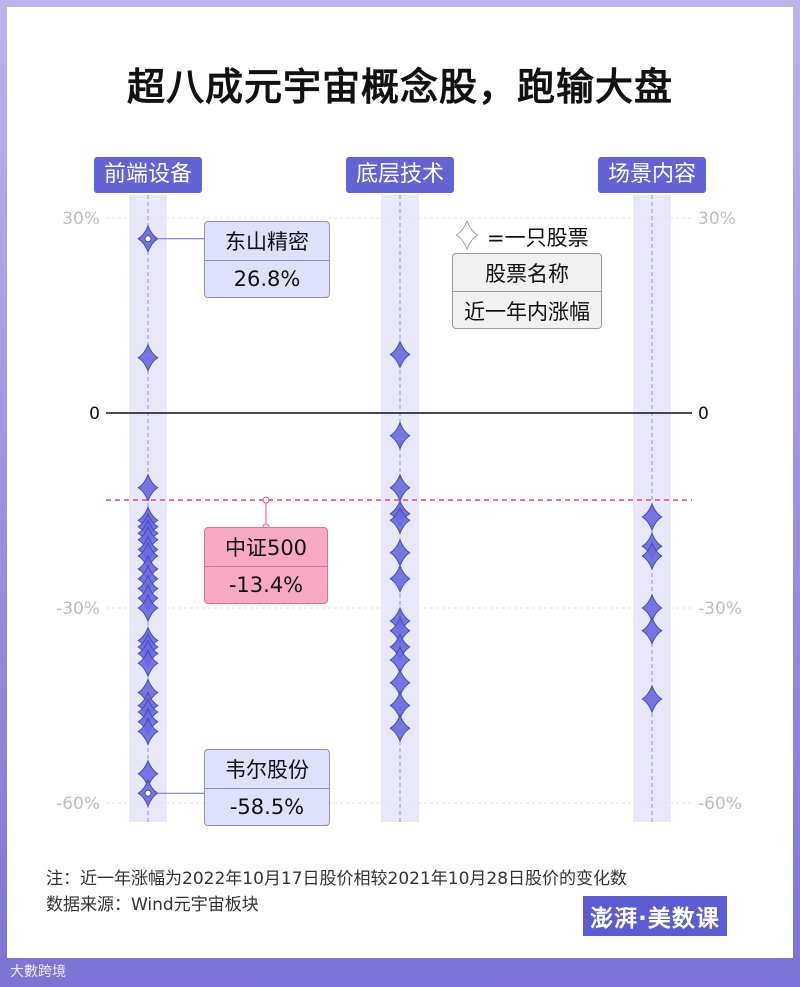 Image resolution: width=800 pixels, height=987 pixels. I want to click on brand-logo: 澎湃·美数课, so click(655, 916).